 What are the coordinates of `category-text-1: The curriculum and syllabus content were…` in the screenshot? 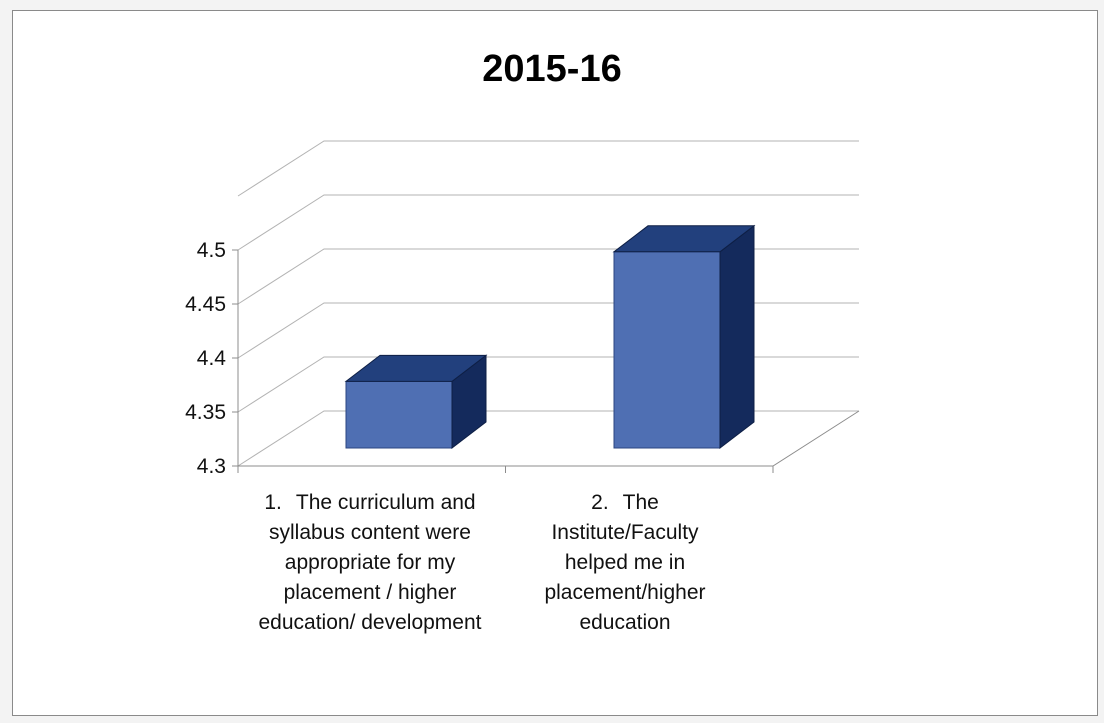 It's located at (370, 562).